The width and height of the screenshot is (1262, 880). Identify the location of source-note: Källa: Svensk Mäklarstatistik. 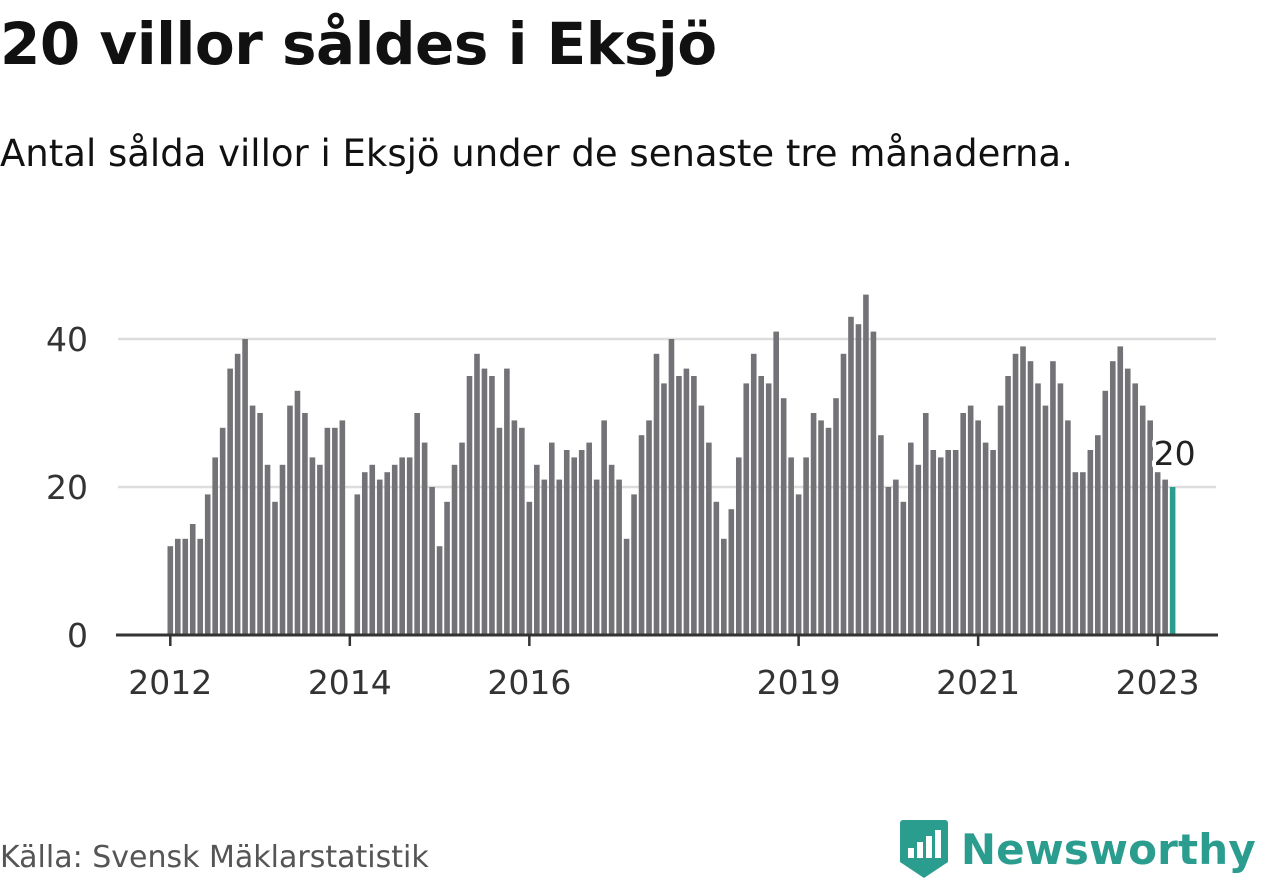
(214, 857).